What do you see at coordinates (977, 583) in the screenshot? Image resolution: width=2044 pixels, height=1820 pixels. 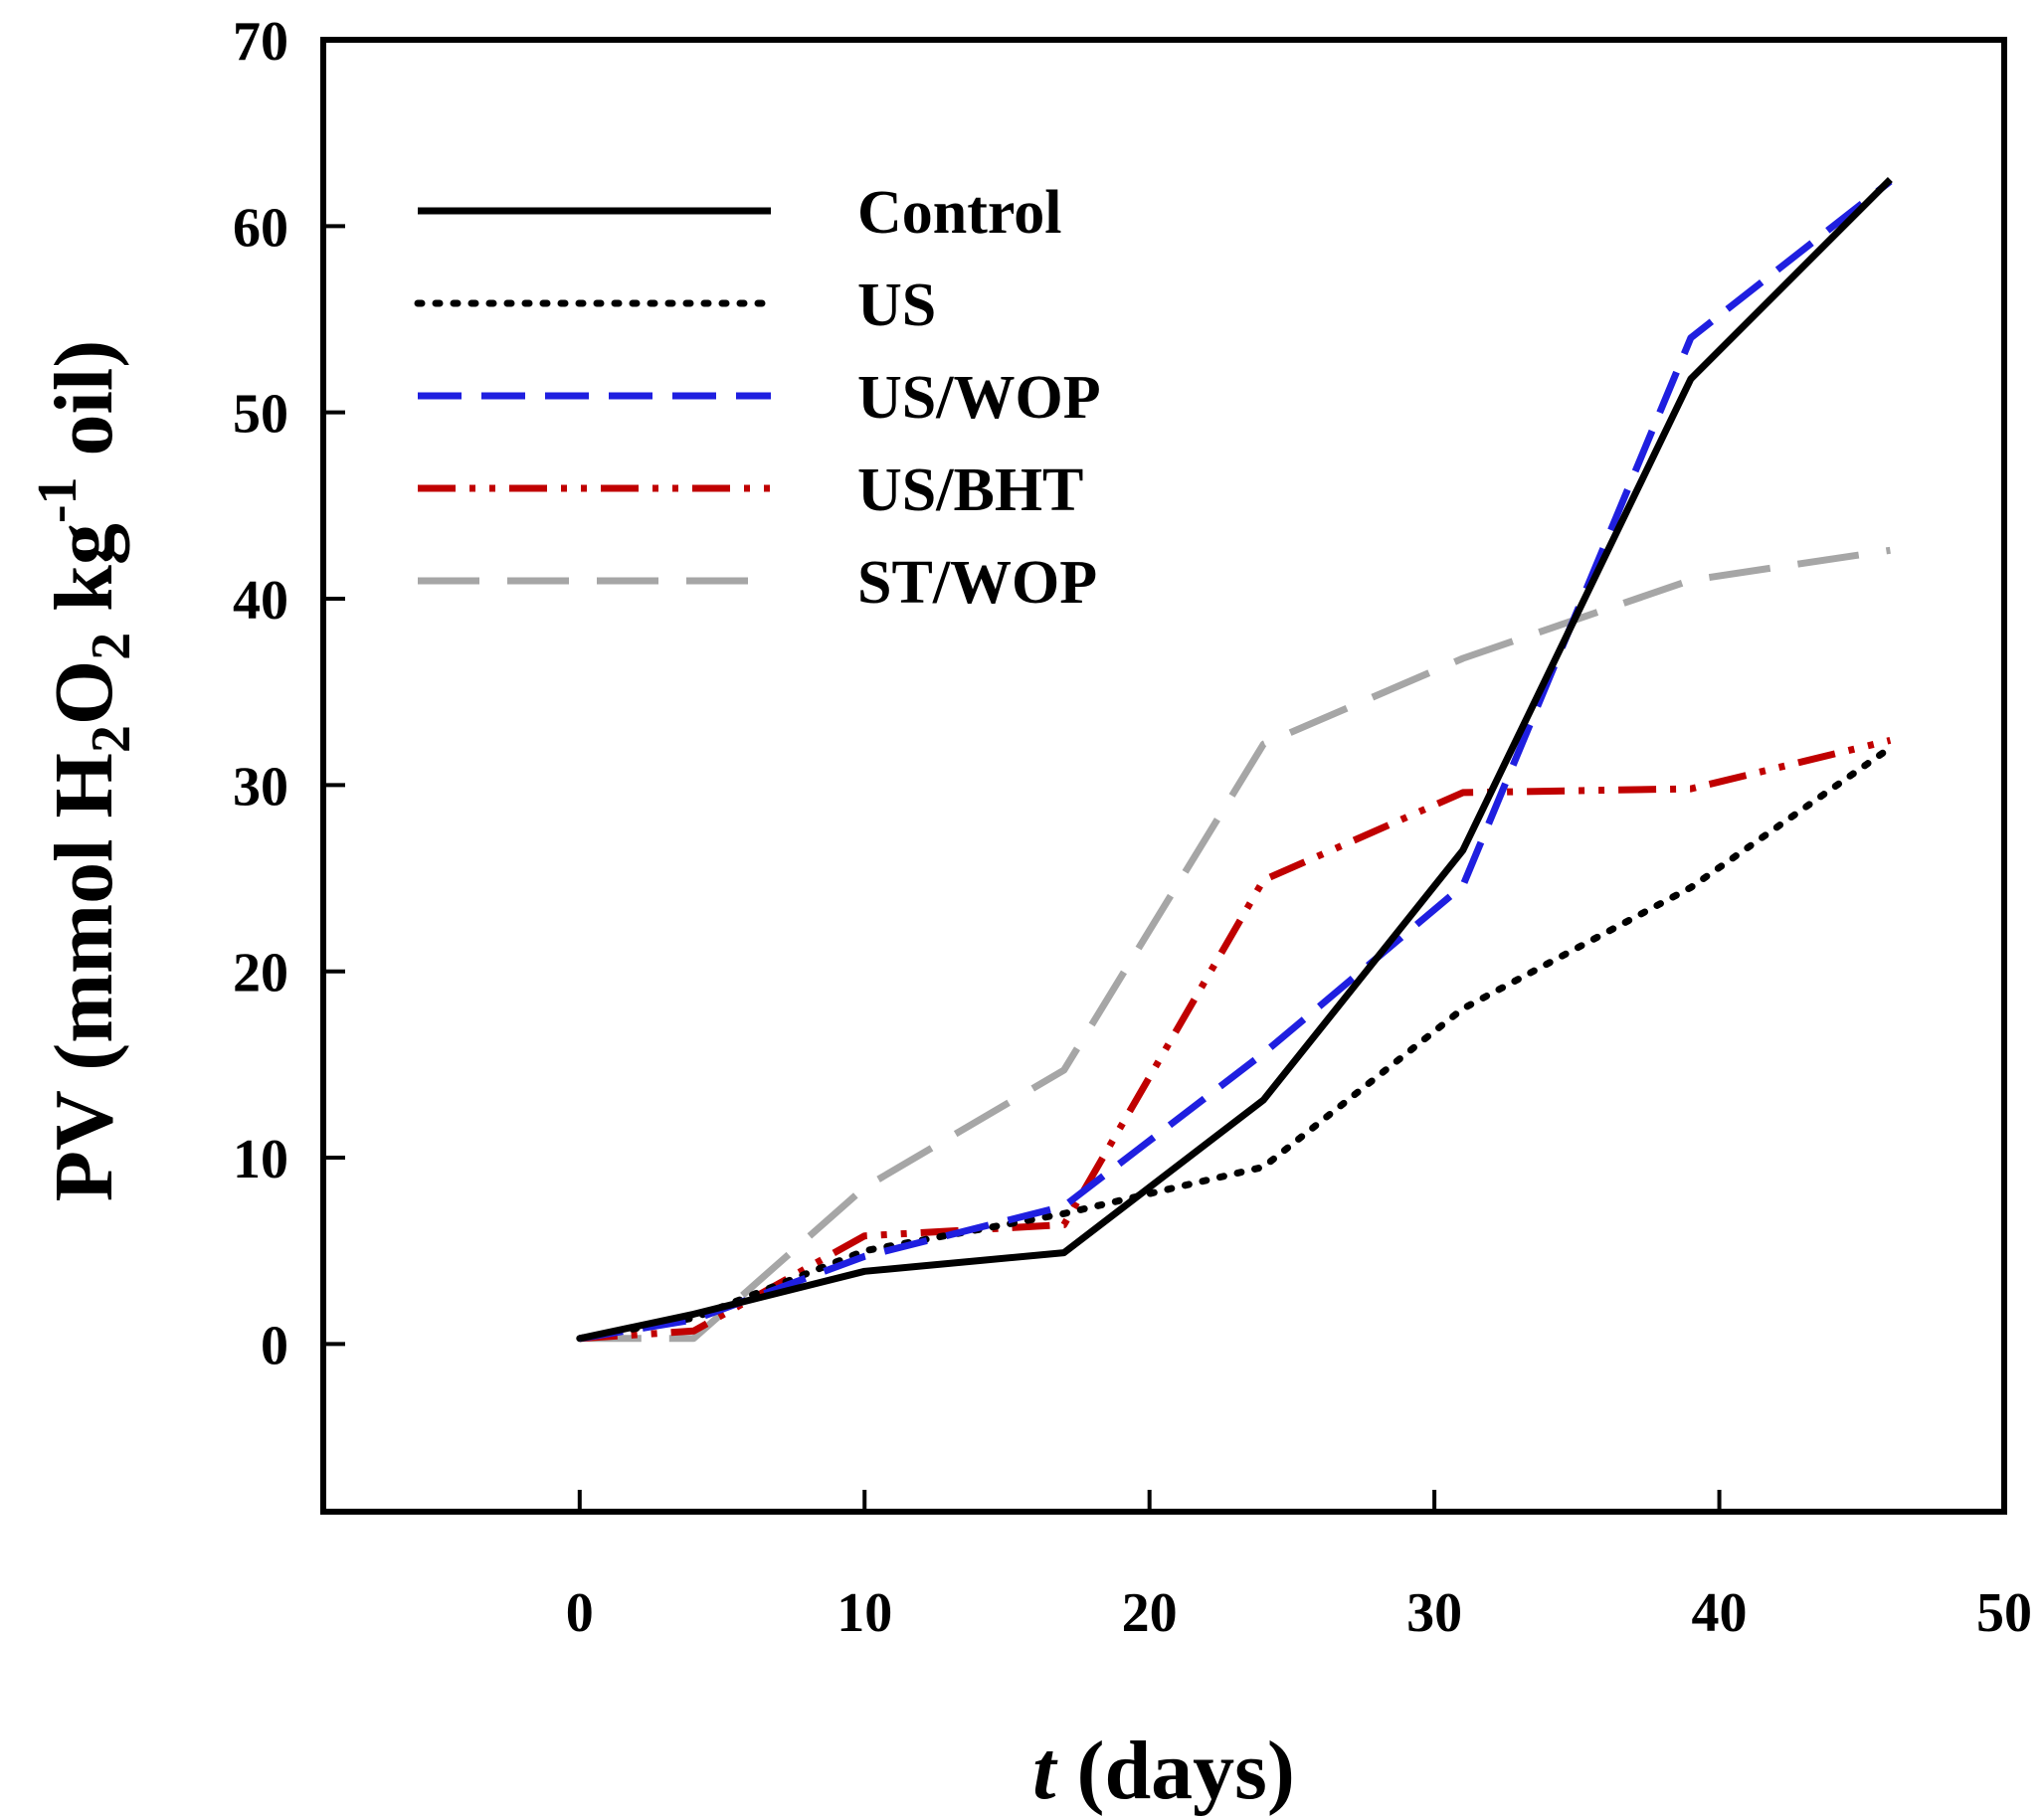 I see `legend-label: ST/WOP` at bounding box center [977, 583].